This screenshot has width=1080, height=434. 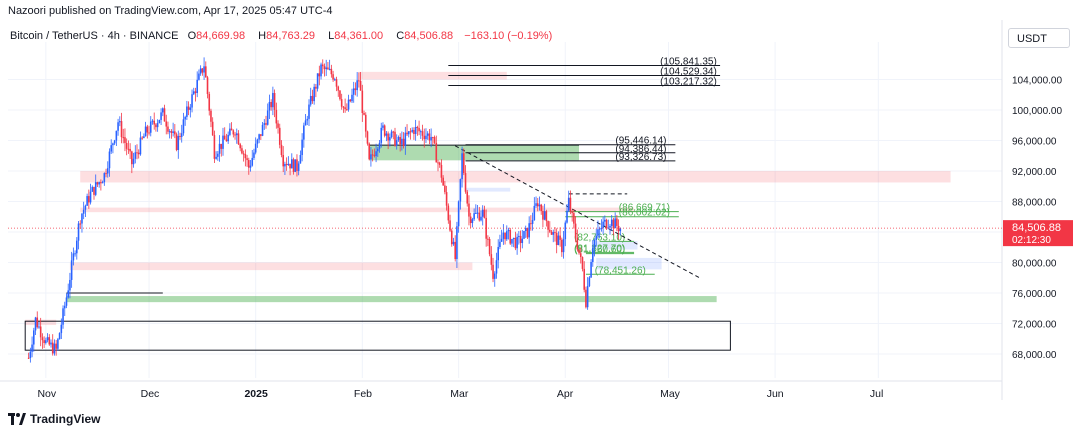 I want to click on level-label: (104,529.34), so click(x=688, y=71).